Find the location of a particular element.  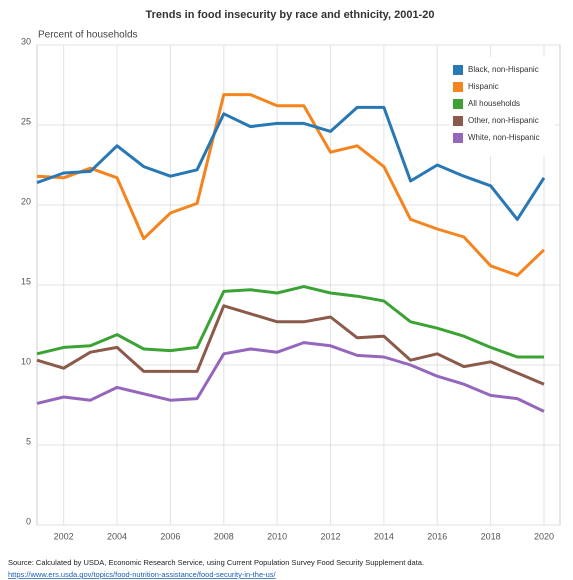

x-tick-label: 2012 is located at coordinates (331, 536).